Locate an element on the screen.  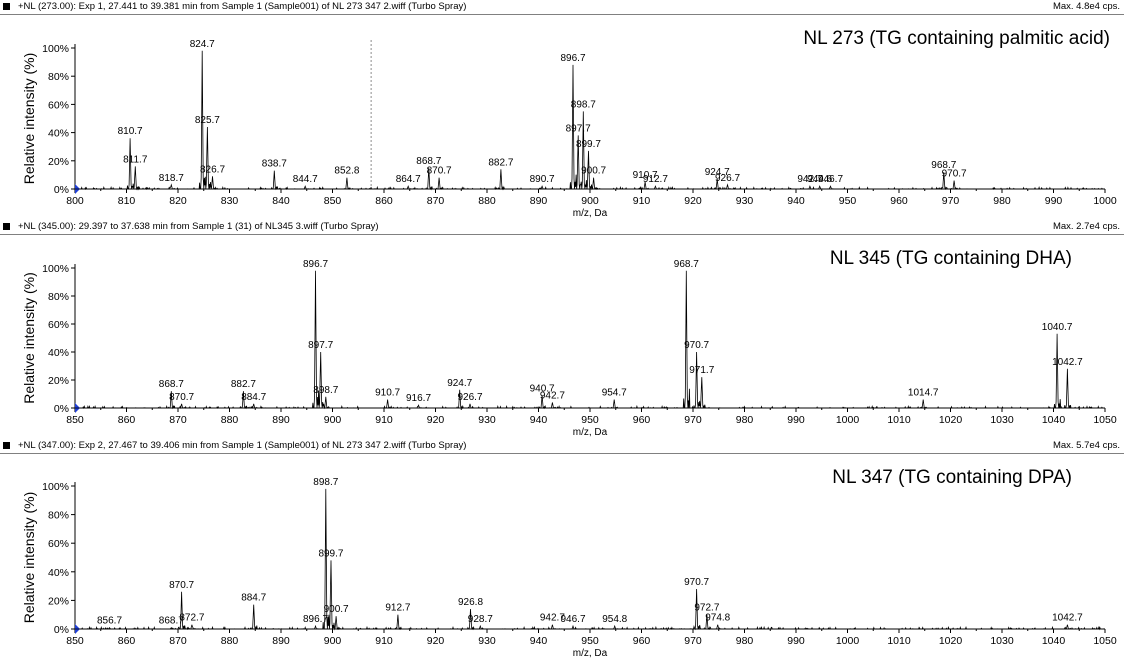
peak-label: 974.8 is located at coordinates (717, 618).